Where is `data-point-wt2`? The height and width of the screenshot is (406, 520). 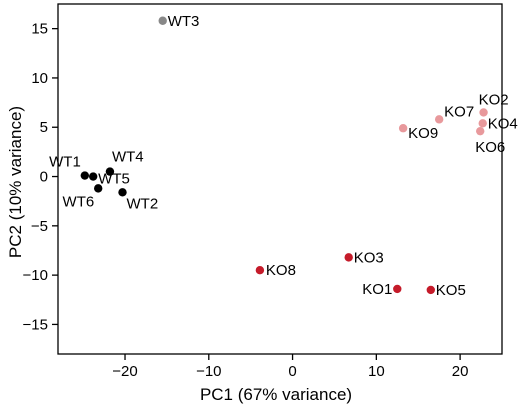 data-point-wt2 is located at coordinates (122, 192).